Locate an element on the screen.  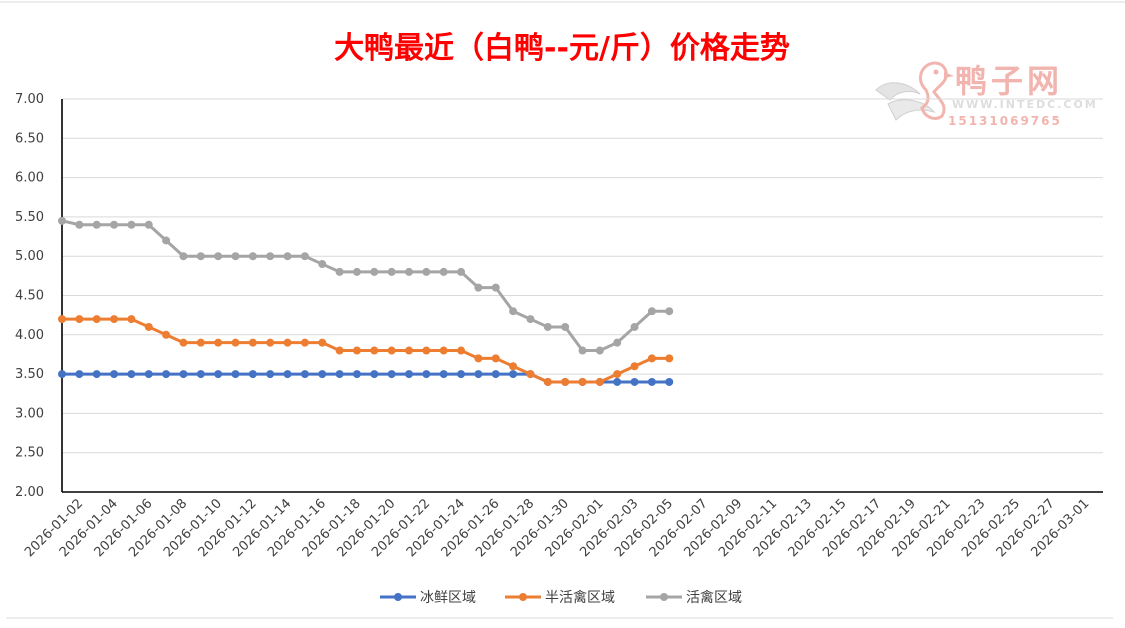
chart-title: 大鸭最近（白鸭--元/斤）价格走势 is located at coordinates (562, 48).